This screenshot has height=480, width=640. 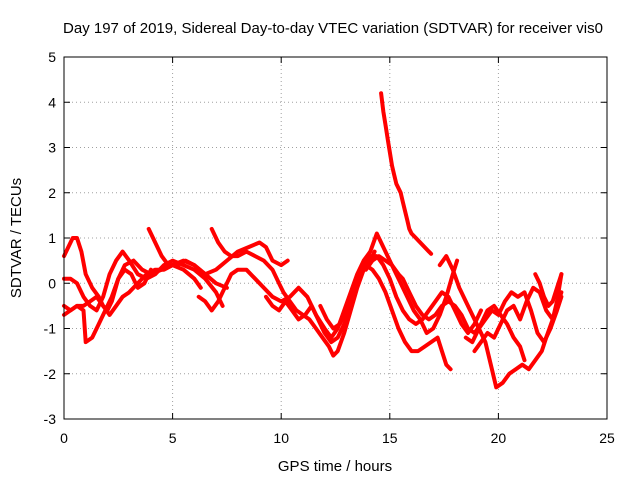 What do you see at coordinates (64, 438) in the screenshot?
I see `x-tick-label: 0` at bounding box center [64, 438].